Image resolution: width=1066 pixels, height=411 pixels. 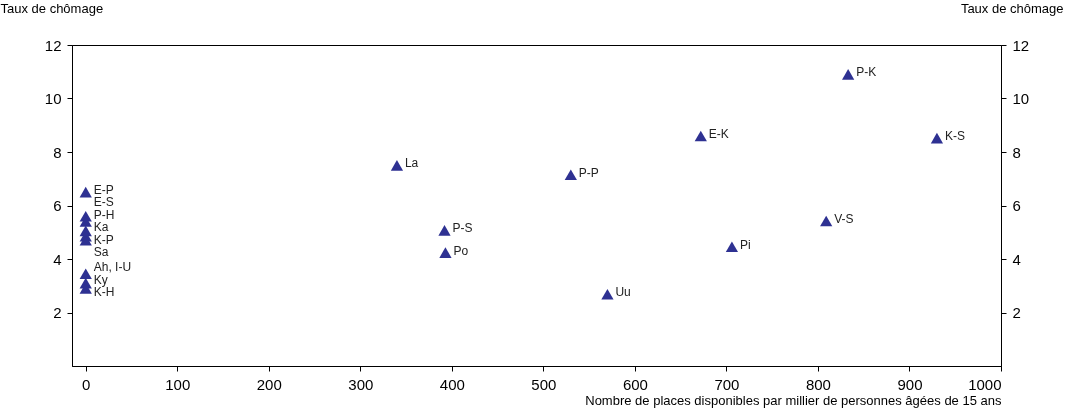 I want to click on x-tick-label: 400, so click(x=452, y=384).